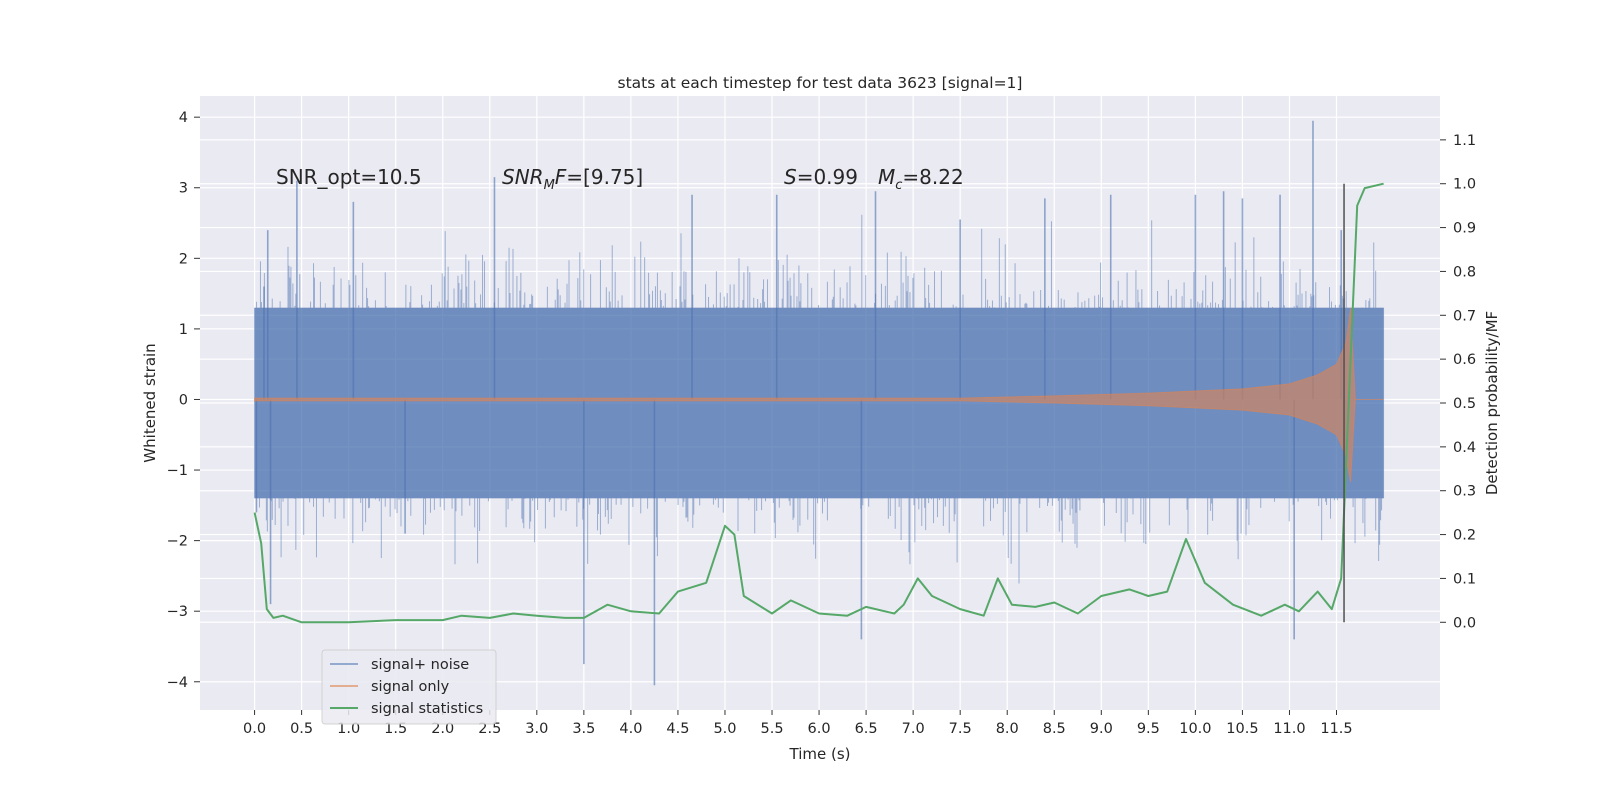 Image resolution: width=1600 pixels, height=800 pixels. I want to click on right-y-tick-label: 1.0, so click(1464, 185).